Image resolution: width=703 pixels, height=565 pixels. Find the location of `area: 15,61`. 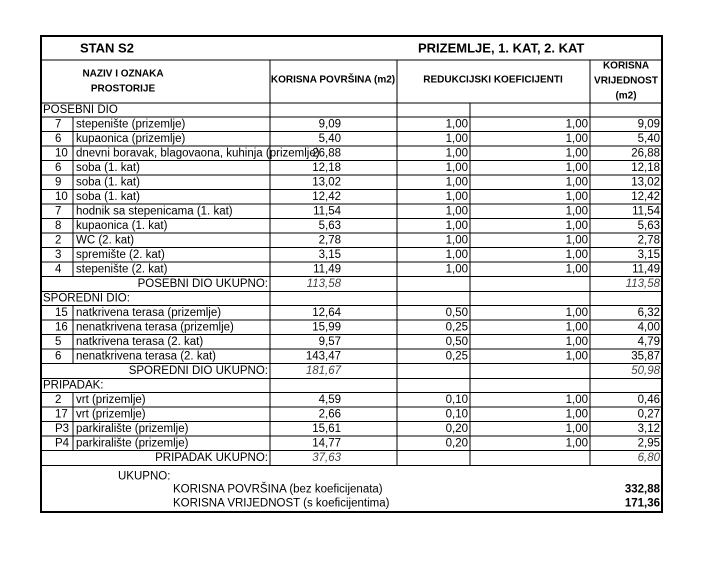

area: 15,61 is located at coordinates (326, 429).